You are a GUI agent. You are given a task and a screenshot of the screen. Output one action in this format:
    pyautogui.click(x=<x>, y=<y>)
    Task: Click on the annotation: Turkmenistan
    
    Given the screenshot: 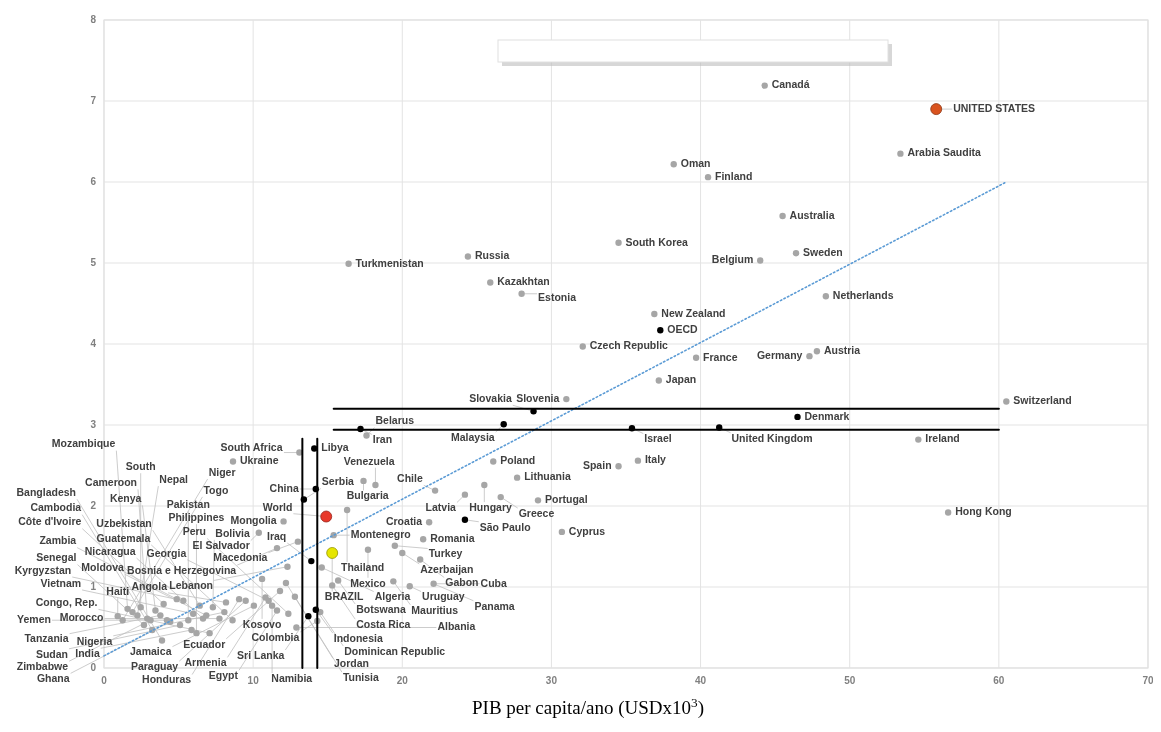 What is the action you would take?
    pyautogui.click(x=389, y=262)
    